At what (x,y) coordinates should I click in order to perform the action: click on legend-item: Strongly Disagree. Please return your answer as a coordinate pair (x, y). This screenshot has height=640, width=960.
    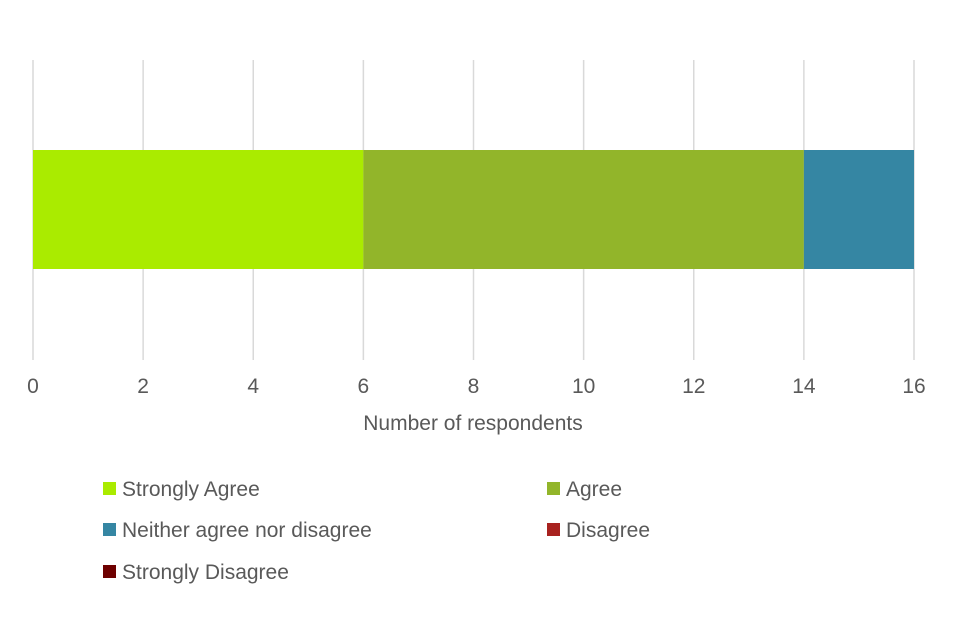
    Looking at the image, I should click on (196, 572).